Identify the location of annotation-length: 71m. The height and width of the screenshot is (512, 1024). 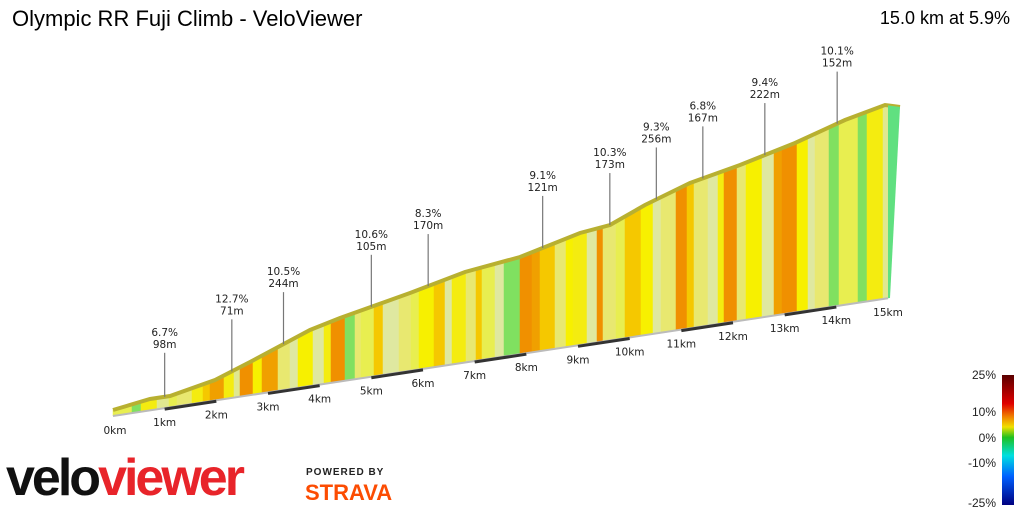
(232, 311).